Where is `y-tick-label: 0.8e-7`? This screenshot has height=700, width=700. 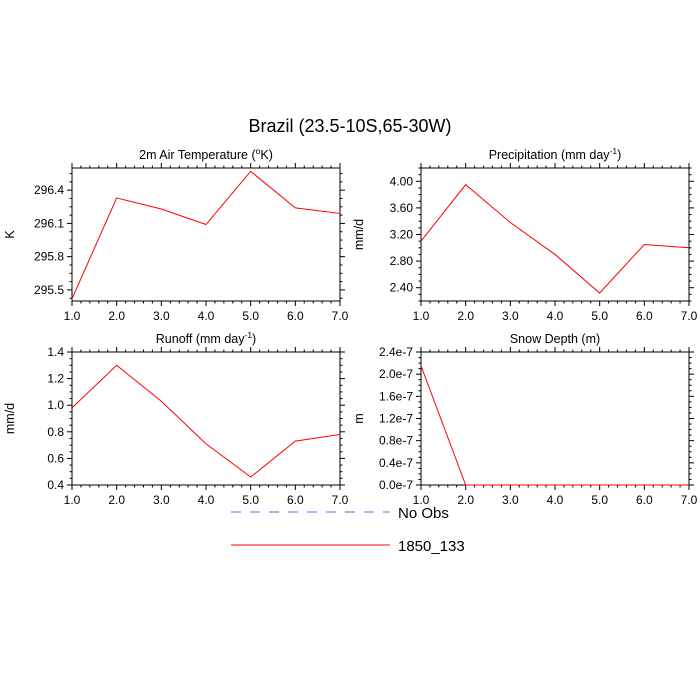
y-tick-label: 0.8e-7 is located at coordinates (396, 441).